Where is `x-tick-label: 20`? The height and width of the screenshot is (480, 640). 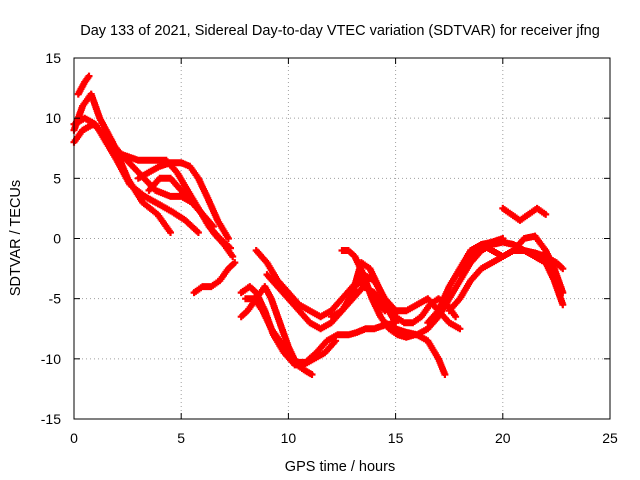
x-tick-label: 20 is located at coordinates (503, 438).